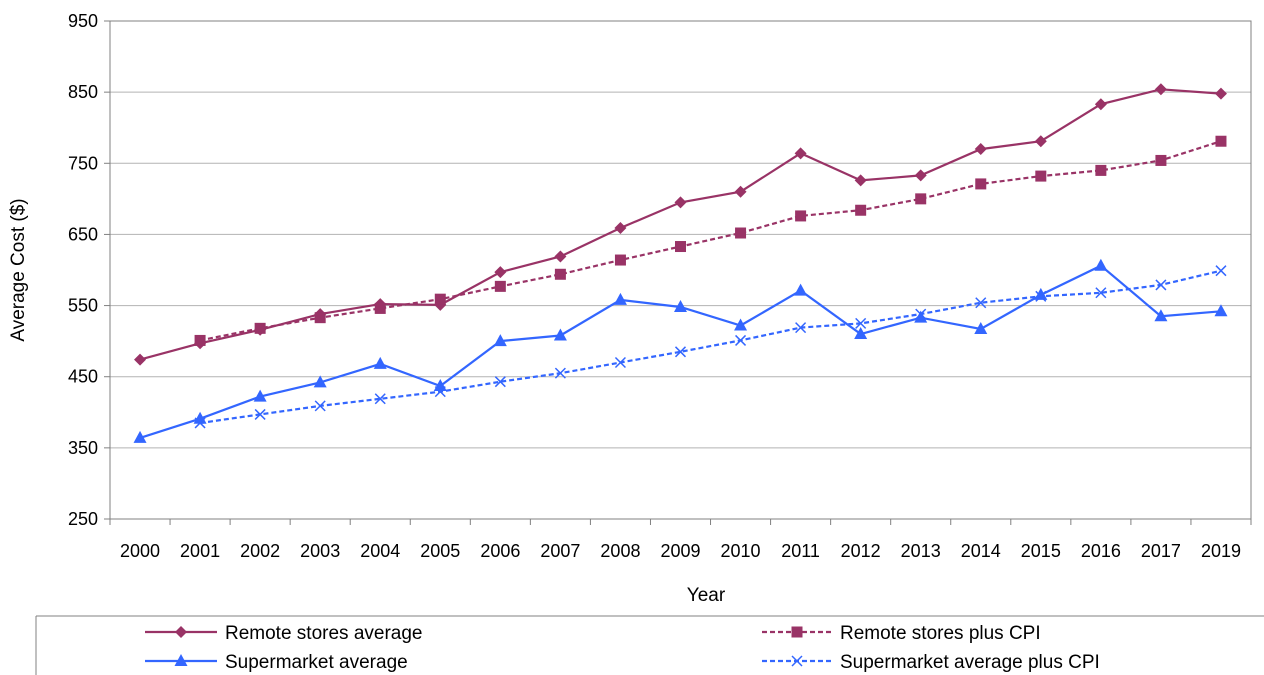 The width and height of the screenshot is (1264, 675). I want to click on x-tick-label: 2003, so click(320, 551).